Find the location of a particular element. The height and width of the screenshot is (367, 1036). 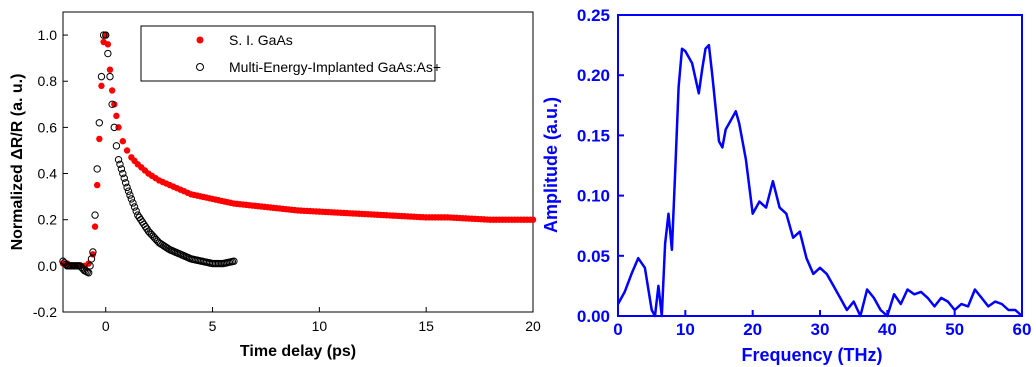

left-y-tick-label: 0.2 is located at coordinates (48, 220).